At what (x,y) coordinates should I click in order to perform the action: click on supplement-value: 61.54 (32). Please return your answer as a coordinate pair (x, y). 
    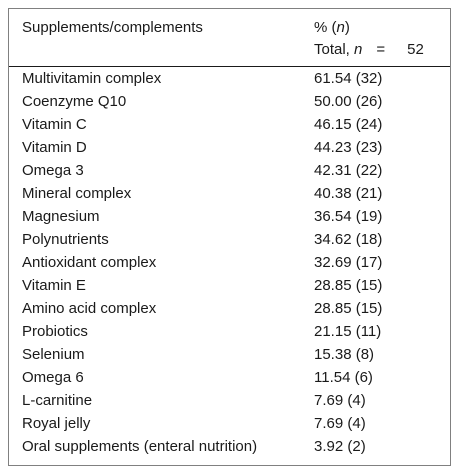
    Looking at the image, I should click on (348, 78).